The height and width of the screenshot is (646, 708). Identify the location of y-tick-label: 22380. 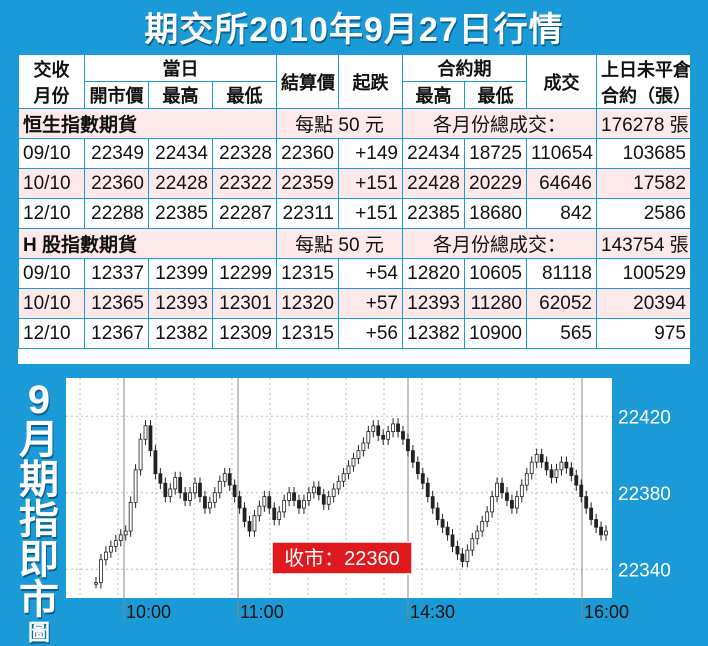
(644, 494).